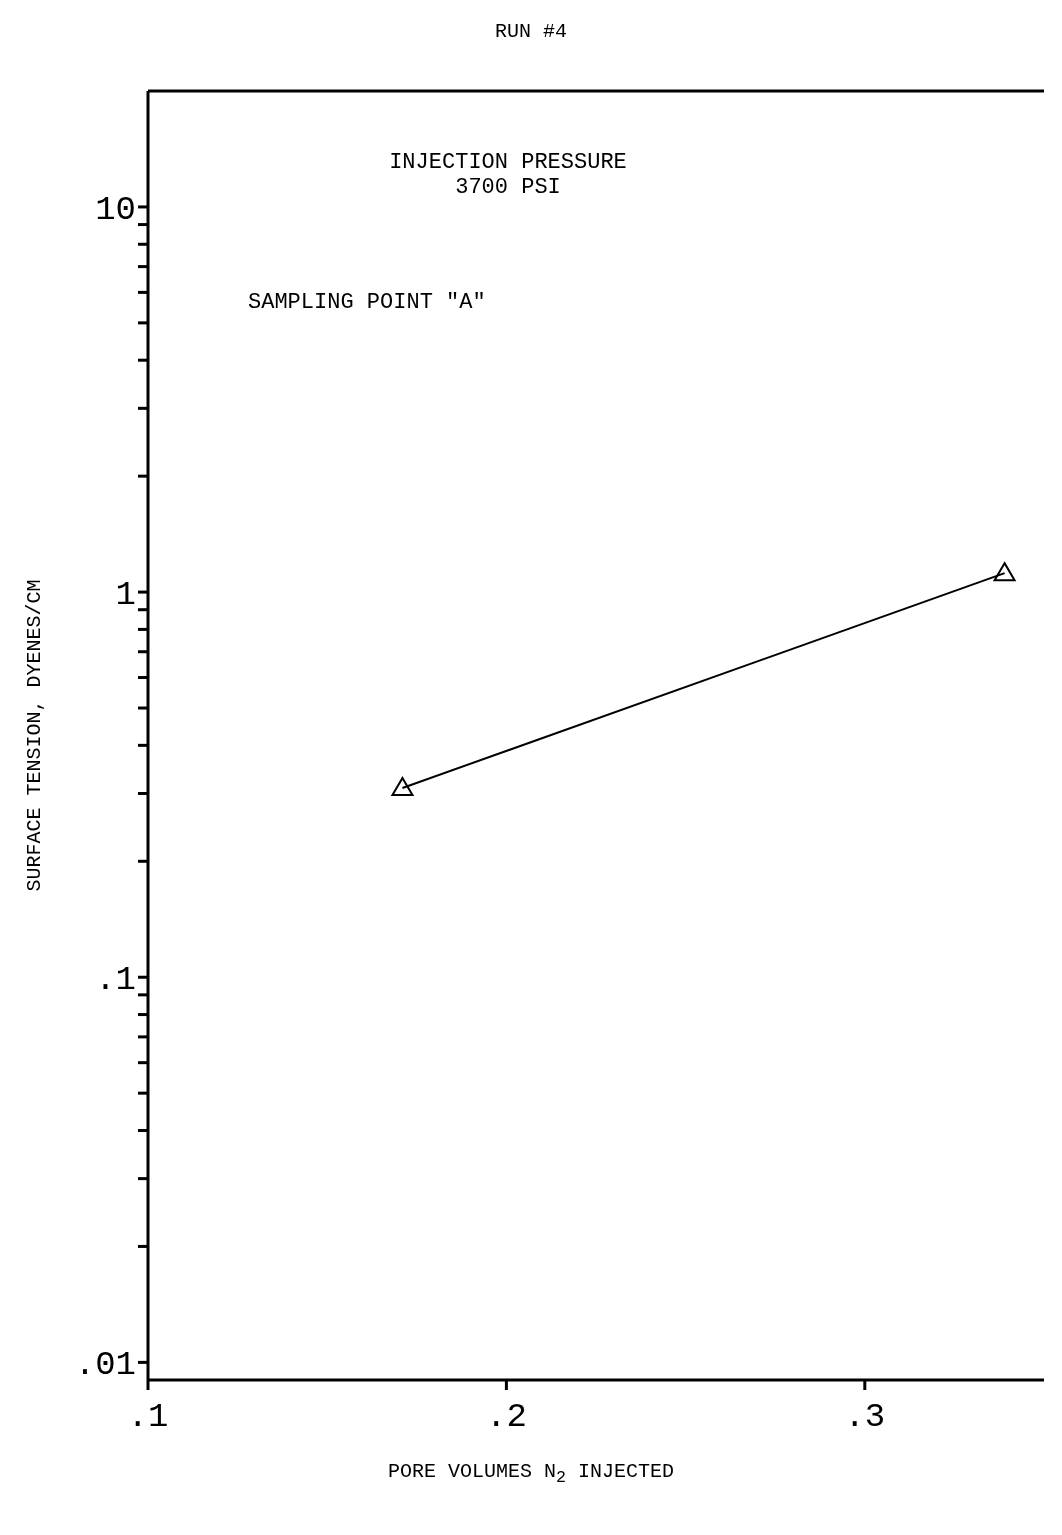  Describe the element at coordinates (531, 1473) in the screenshot. I see `x-axis-title: PORE VOLUMES N$_{2}$ INJECTED` at that location.